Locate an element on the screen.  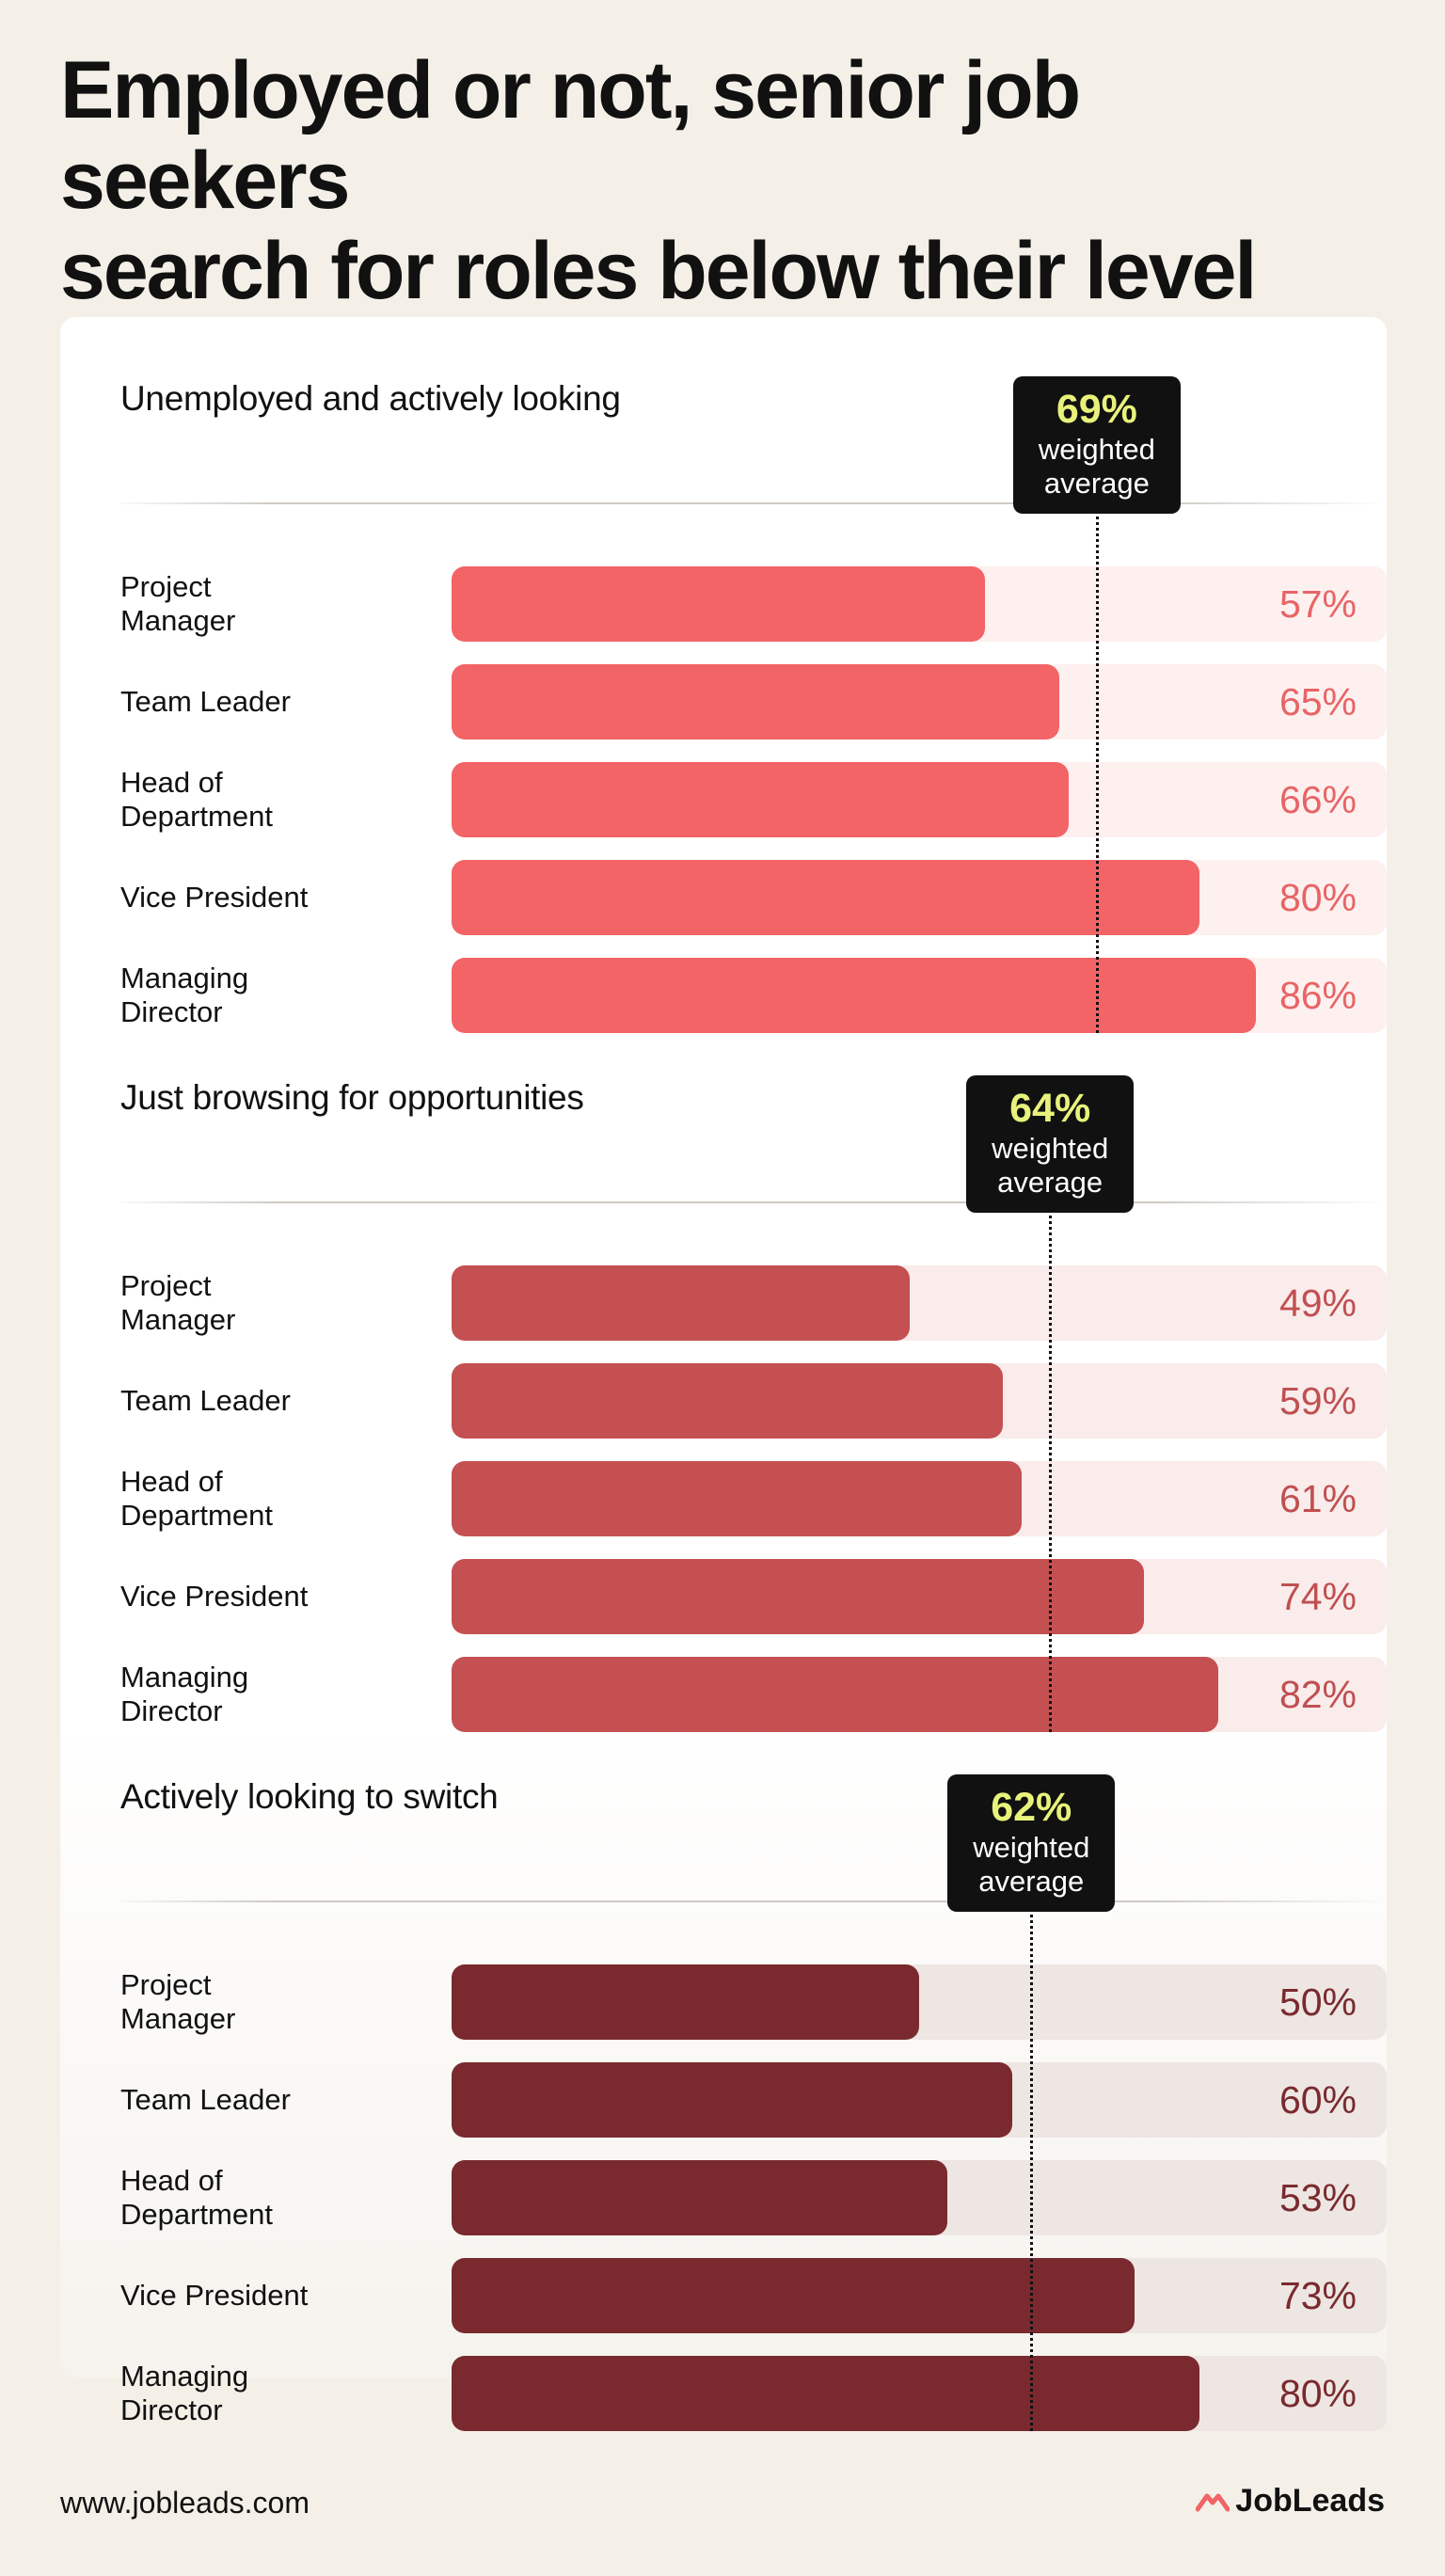
weighted-average-callout: 64% weighted average is located at coordinates (1051, 1144).